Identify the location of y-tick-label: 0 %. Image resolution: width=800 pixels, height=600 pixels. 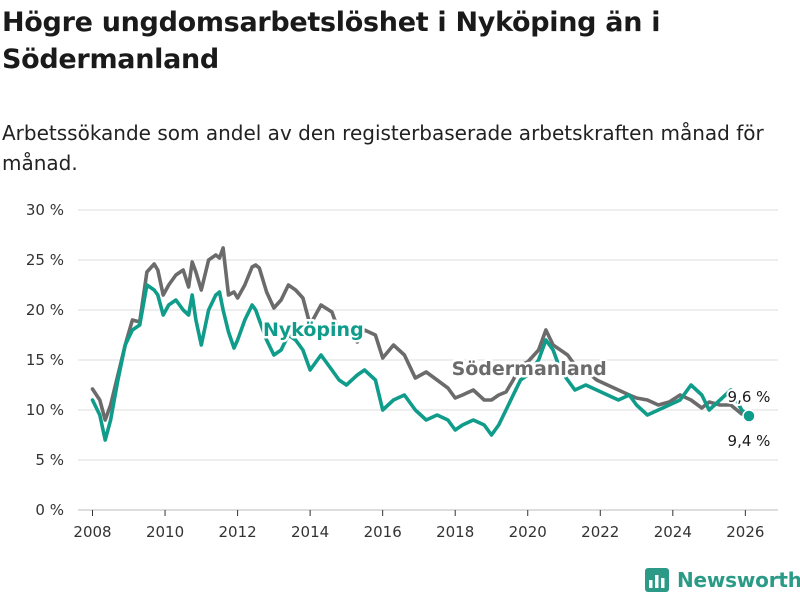
(49, 510).